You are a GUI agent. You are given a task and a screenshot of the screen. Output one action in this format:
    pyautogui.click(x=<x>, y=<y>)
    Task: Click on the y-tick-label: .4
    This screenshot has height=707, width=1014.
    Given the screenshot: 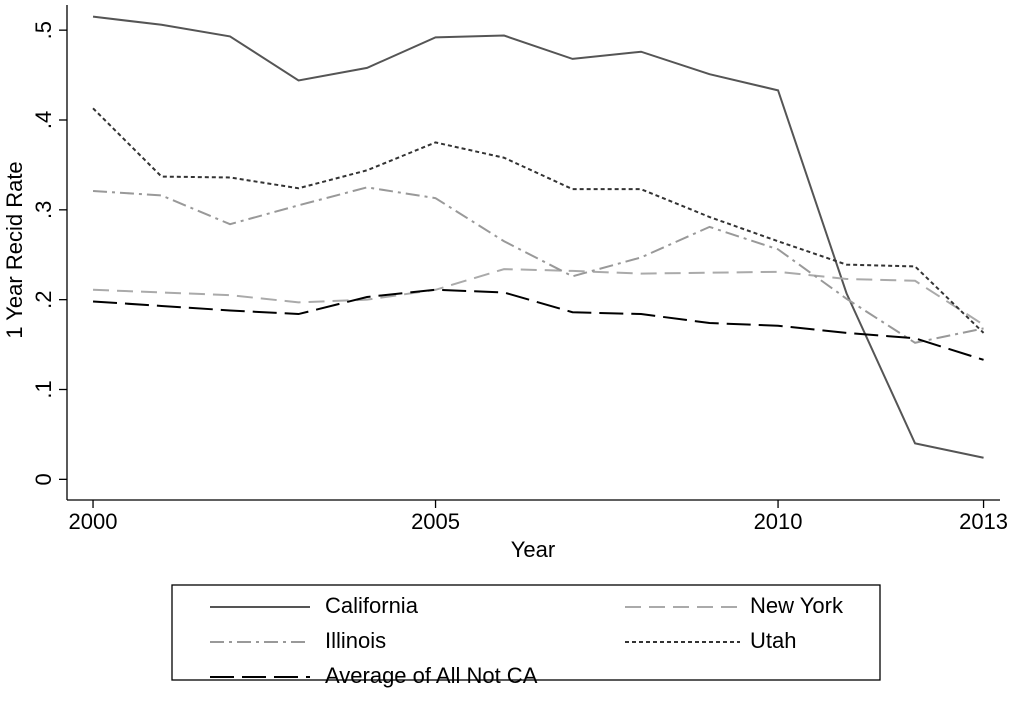 What is the action you would take?
    pyautogui.click(x=43, y=120)
    